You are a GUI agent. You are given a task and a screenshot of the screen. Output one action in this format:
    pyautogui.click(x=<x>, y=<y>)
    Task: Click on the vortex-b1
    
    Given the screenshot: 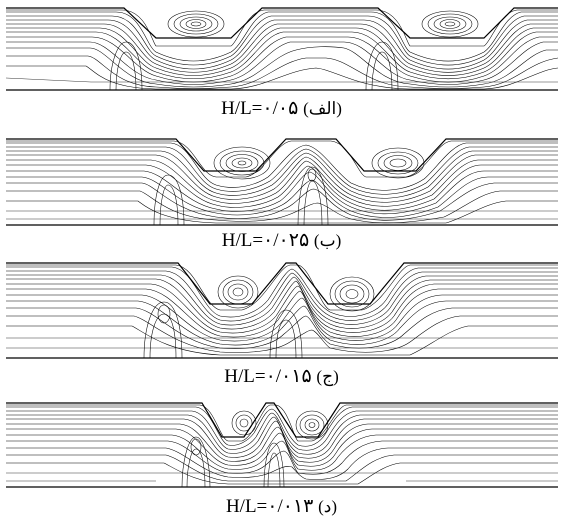 What is the action you would take?
    pyautogui.click(x=242, y=163)
    